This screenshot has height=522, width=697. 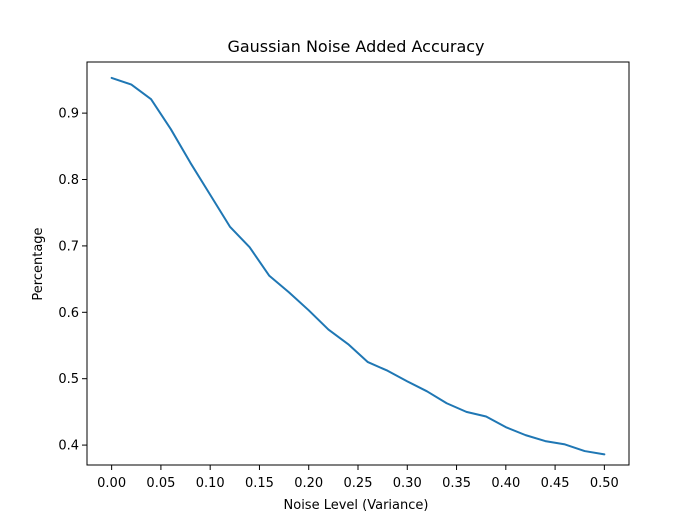 I want to click on y-axis: 0.4 0.5 0.6 0.7 0.8 0.9, so click(x=72, y=280).